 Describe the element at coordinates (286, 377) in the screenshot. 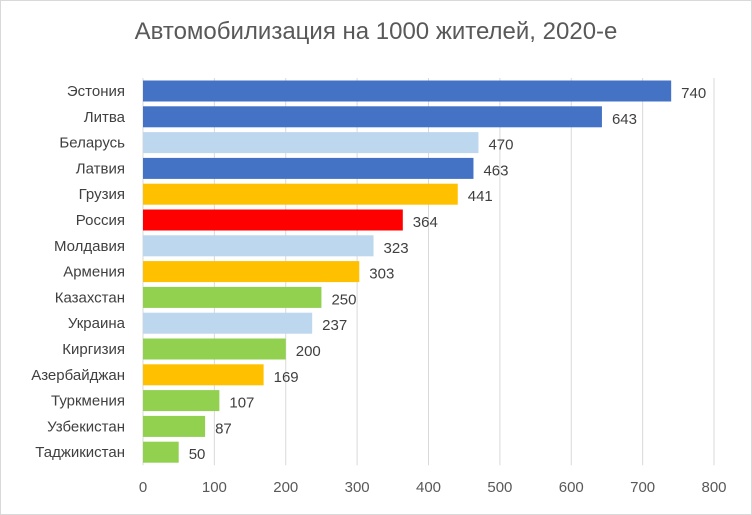

I see `data-label: 169` at that location.